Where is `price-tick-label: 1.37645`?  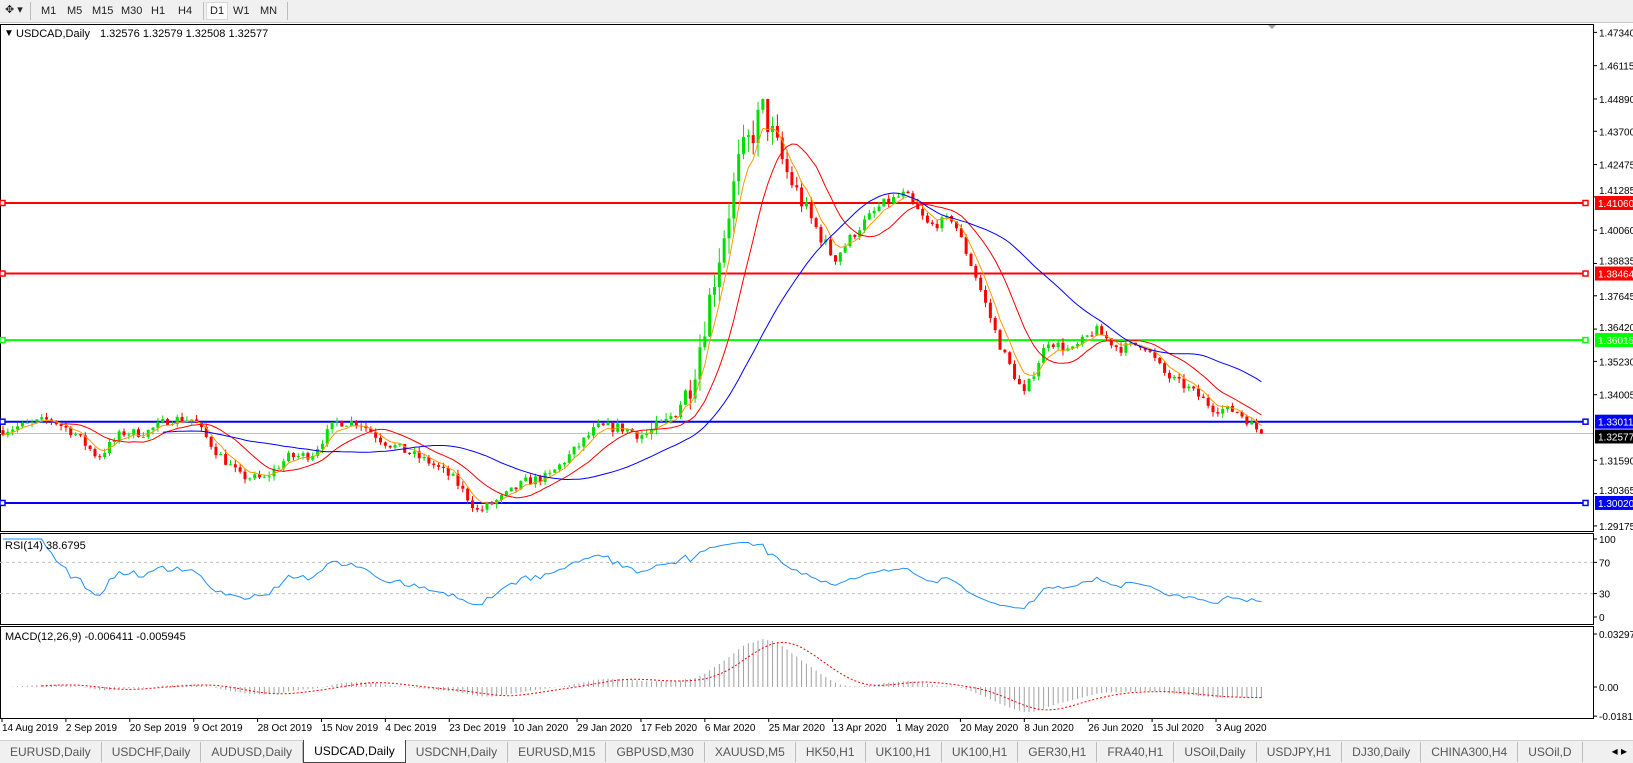
price-tick-label: 1.37645 is located at coordinates (1616, 297).